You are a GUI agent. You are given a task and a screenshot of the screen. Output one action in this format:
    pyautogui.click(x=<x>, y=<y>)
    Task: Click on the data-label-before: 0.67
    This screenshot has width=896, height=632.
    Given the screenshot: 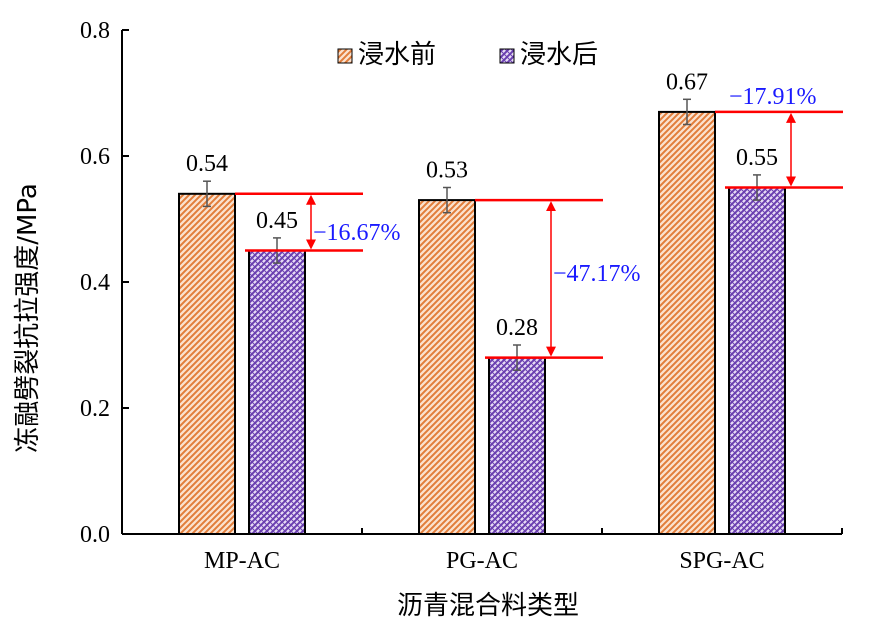 What is the action you would take?
    pyautogui.click(x=687, y=82)
    